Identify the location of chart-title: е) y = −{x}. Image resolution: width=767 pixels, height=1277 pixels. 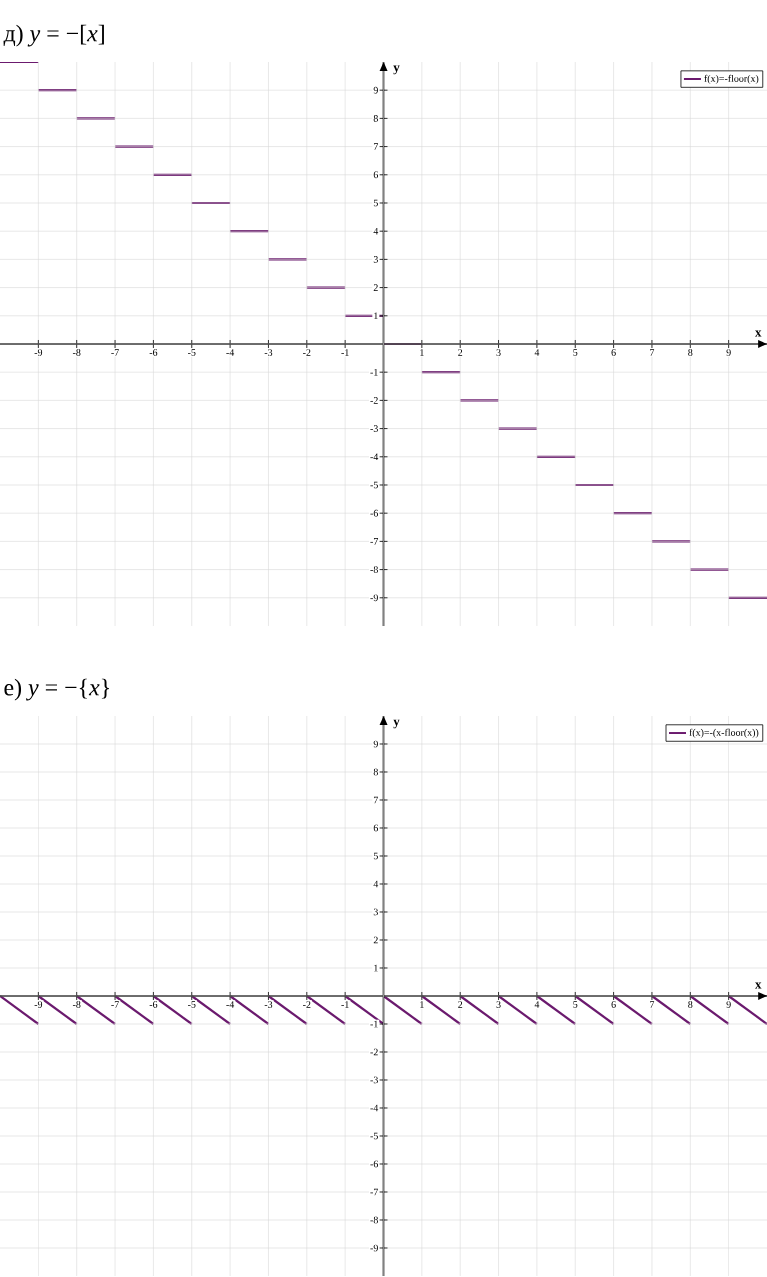
(57, 689).